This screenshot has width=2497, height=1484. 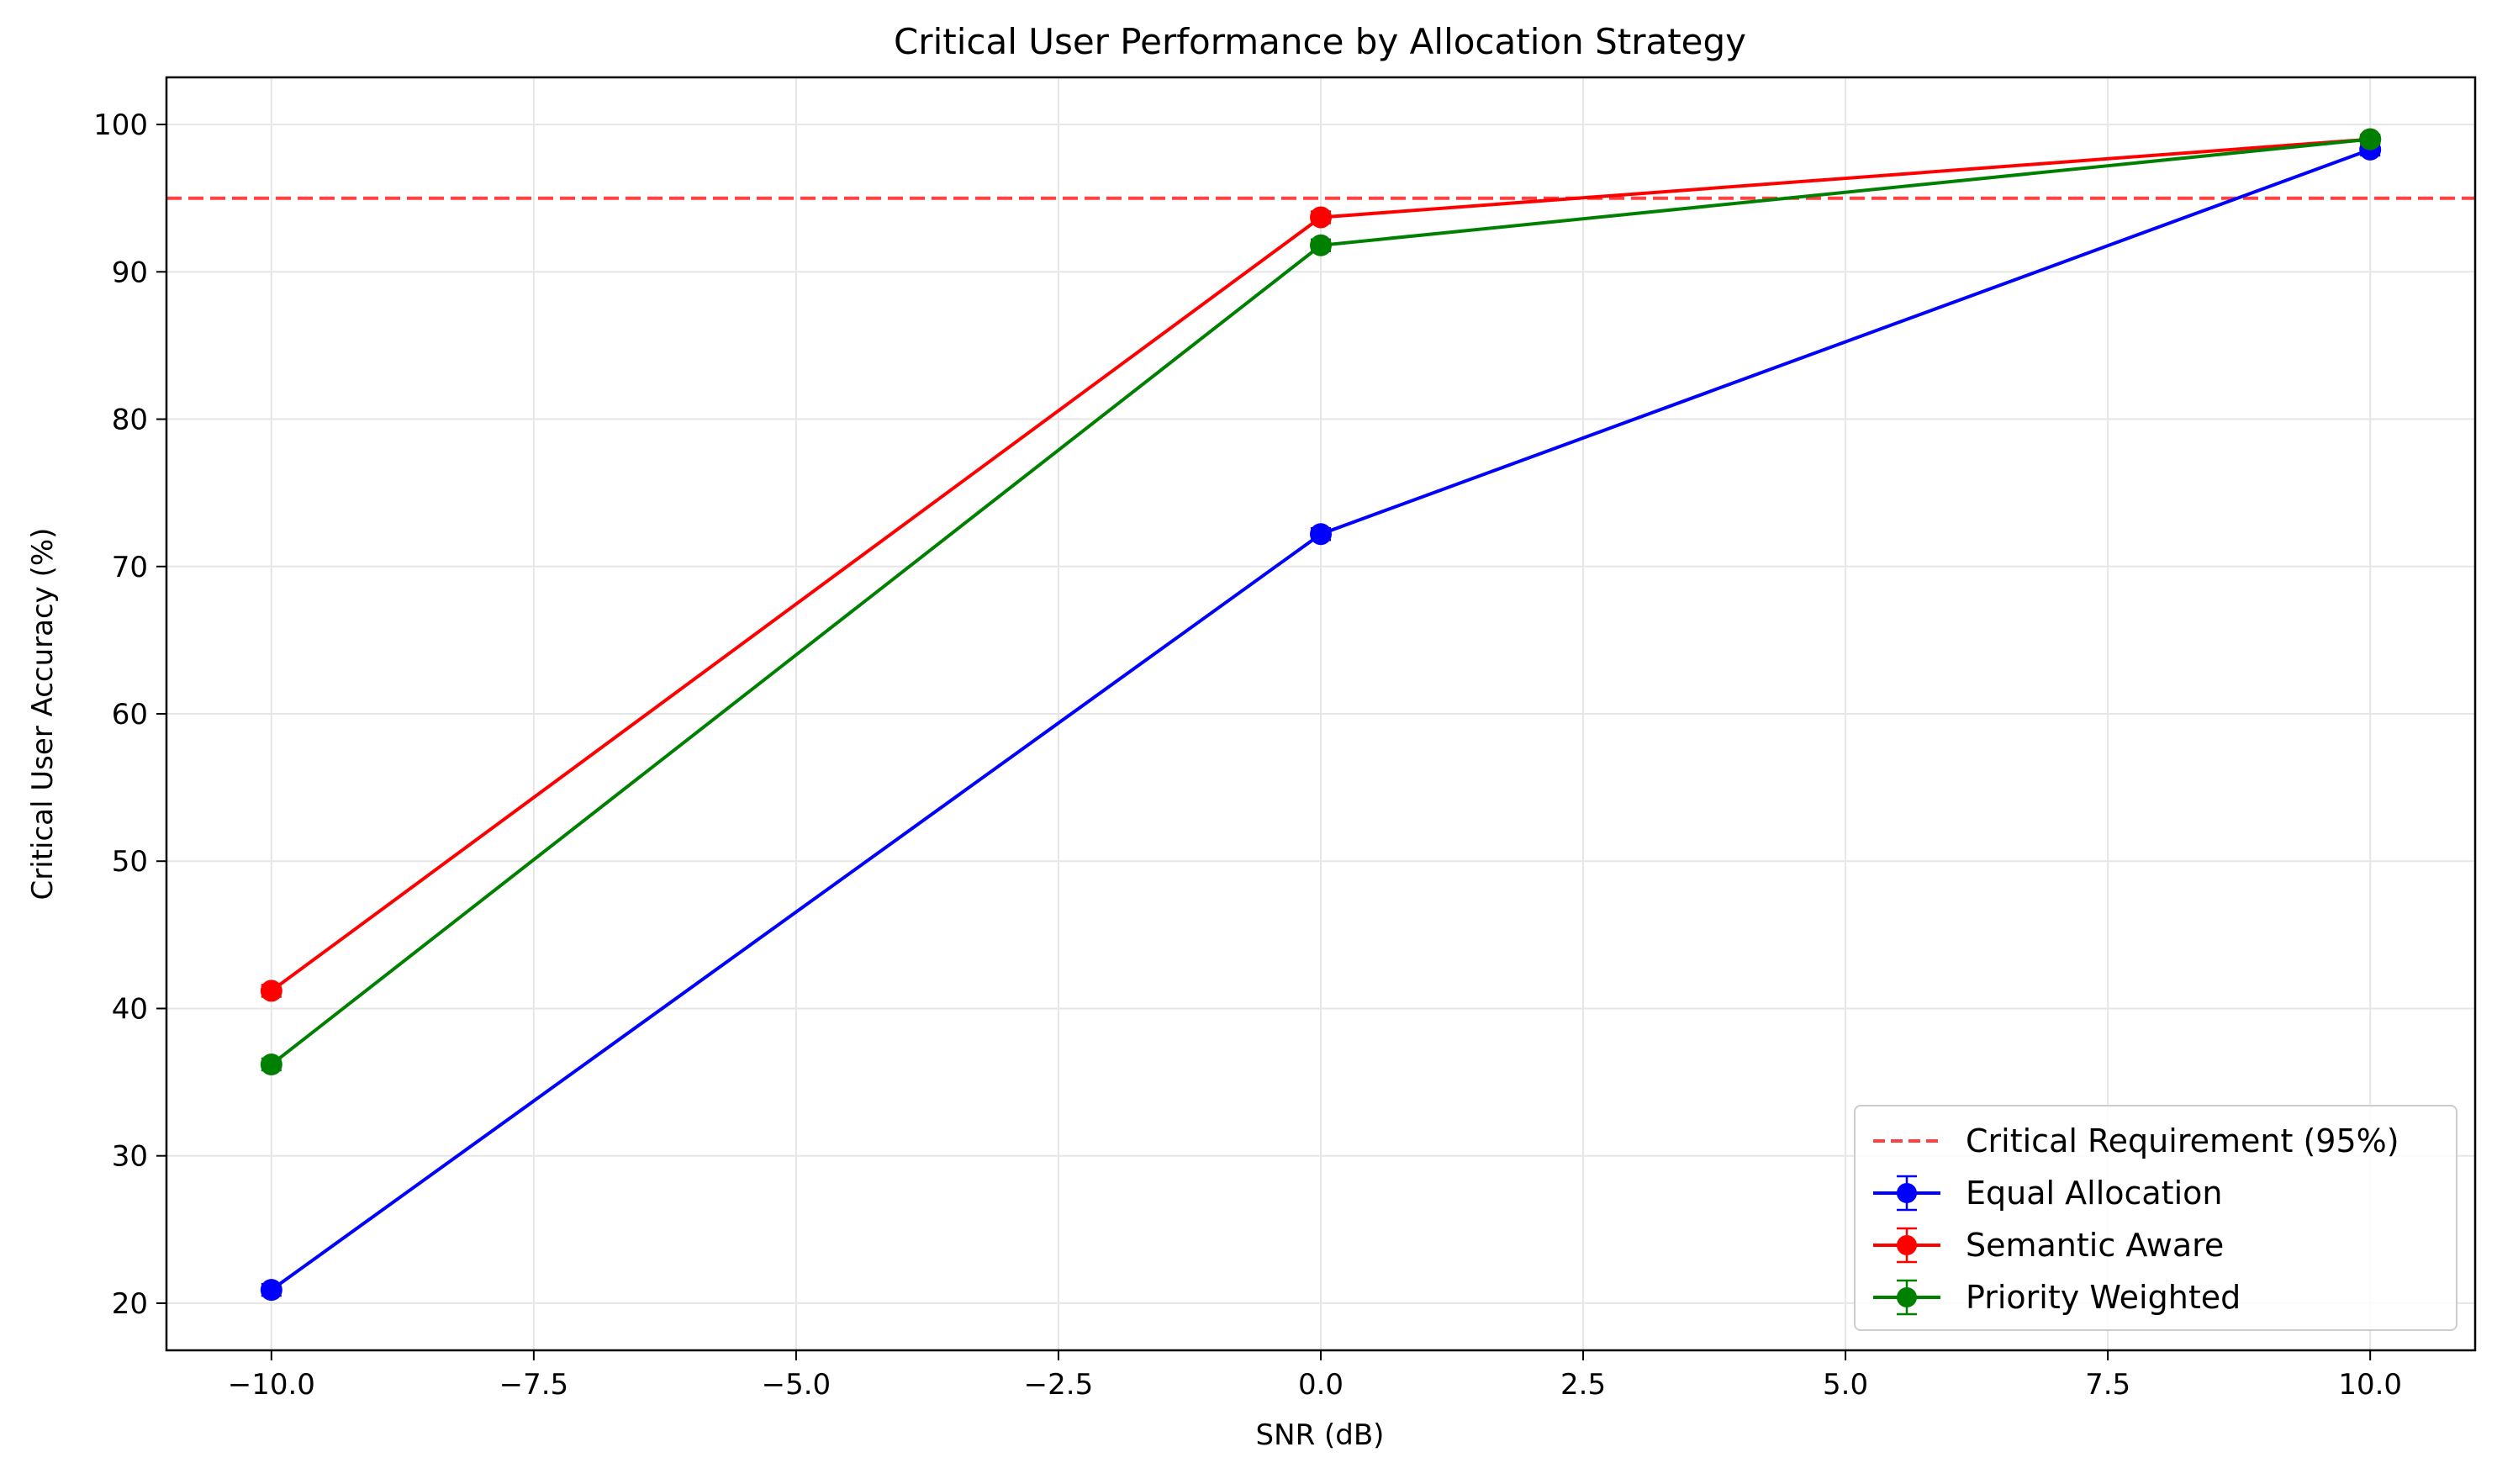 I want to click on y-axis-label: Critical User Accuracy (%), so click(x=43, y=714).